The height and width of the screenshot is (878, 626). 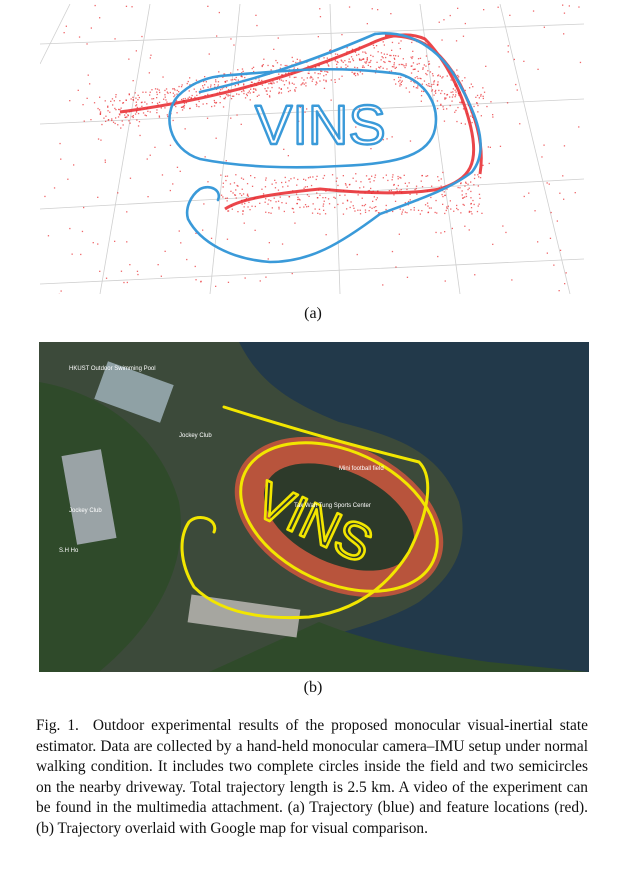 I want to click on residential-building, so click(x=89, y=497).